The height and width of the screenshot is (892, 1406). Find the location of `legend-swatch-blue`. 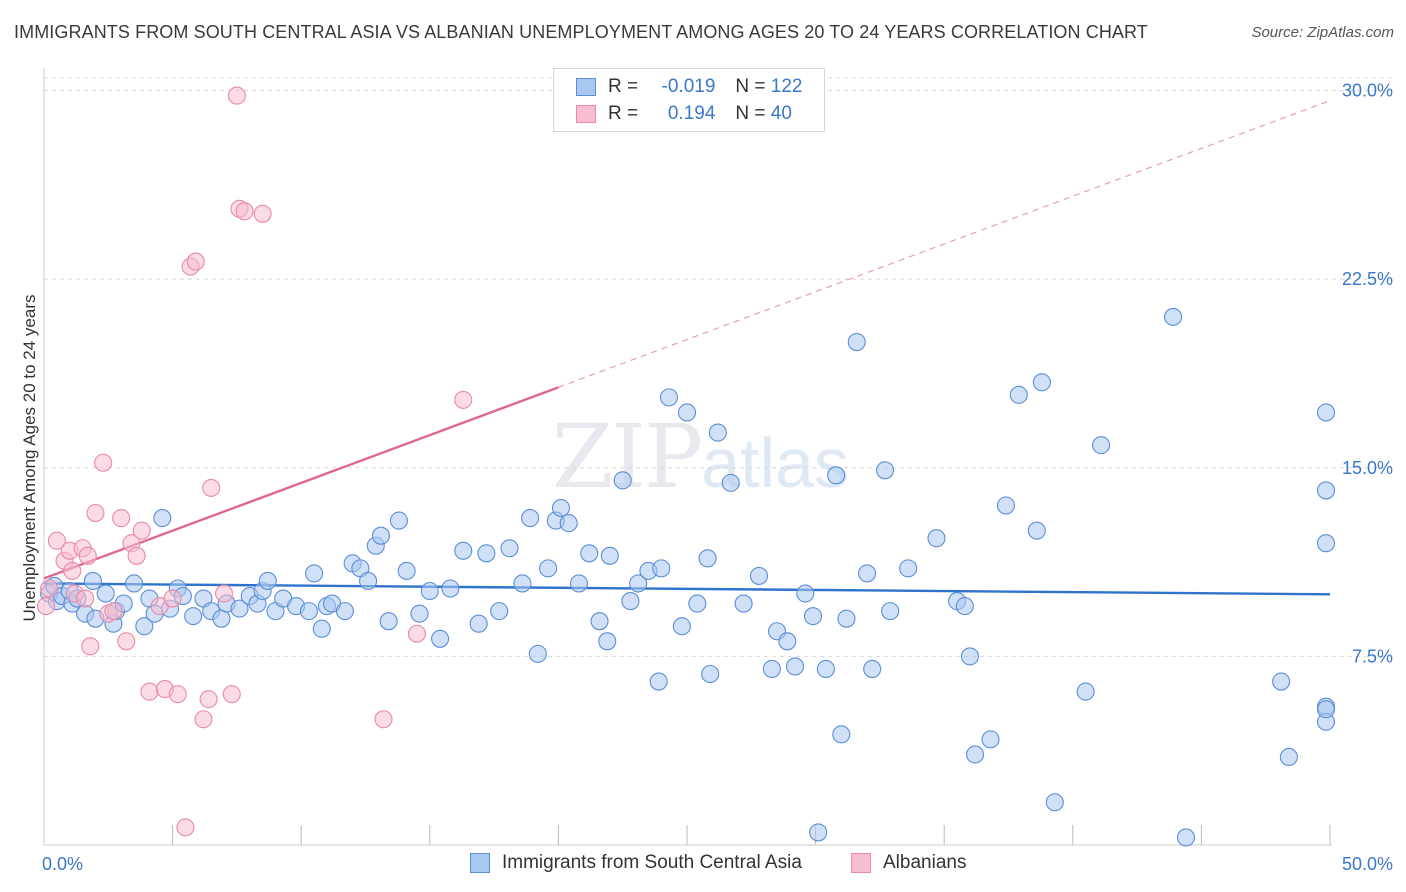

legend-swatch-blue is located at coordinates (586, 87).